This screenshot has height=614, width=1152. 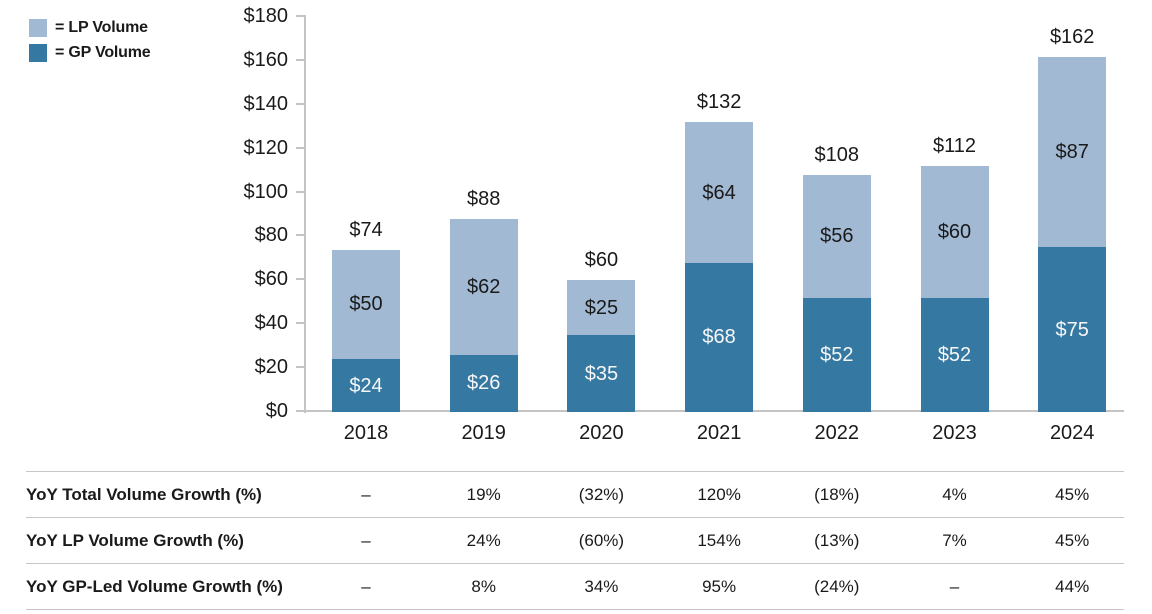 I want to click on y-axis-tick-label: $160, so click(x=266, y=59).